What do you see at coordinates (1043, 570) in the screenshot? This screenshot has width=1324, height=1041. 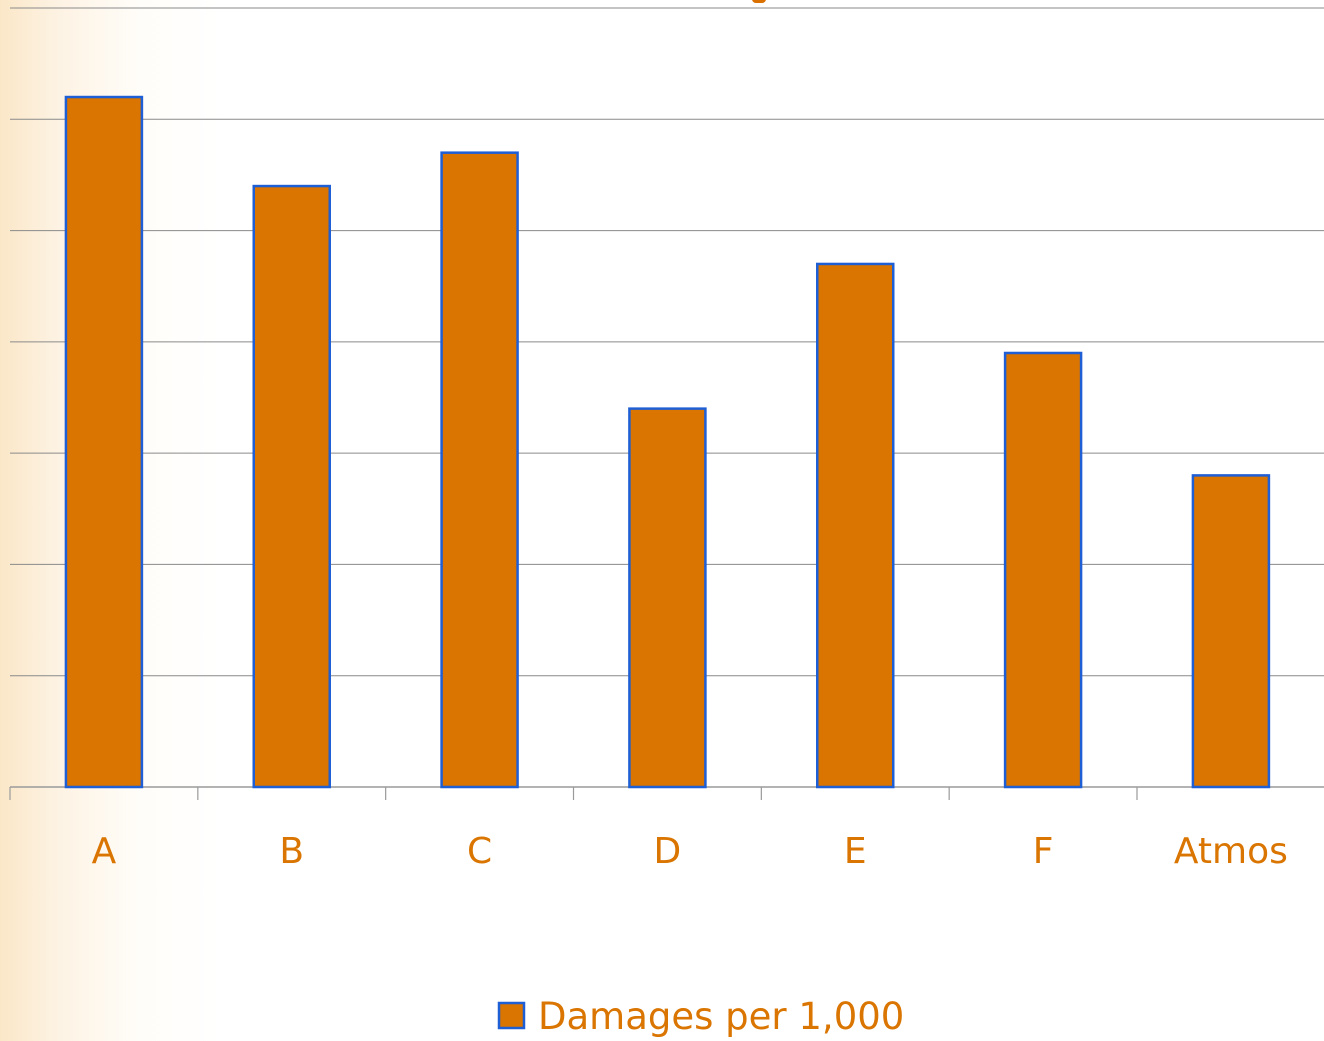 I see `bar-f` at bounding box center [1043, 570].